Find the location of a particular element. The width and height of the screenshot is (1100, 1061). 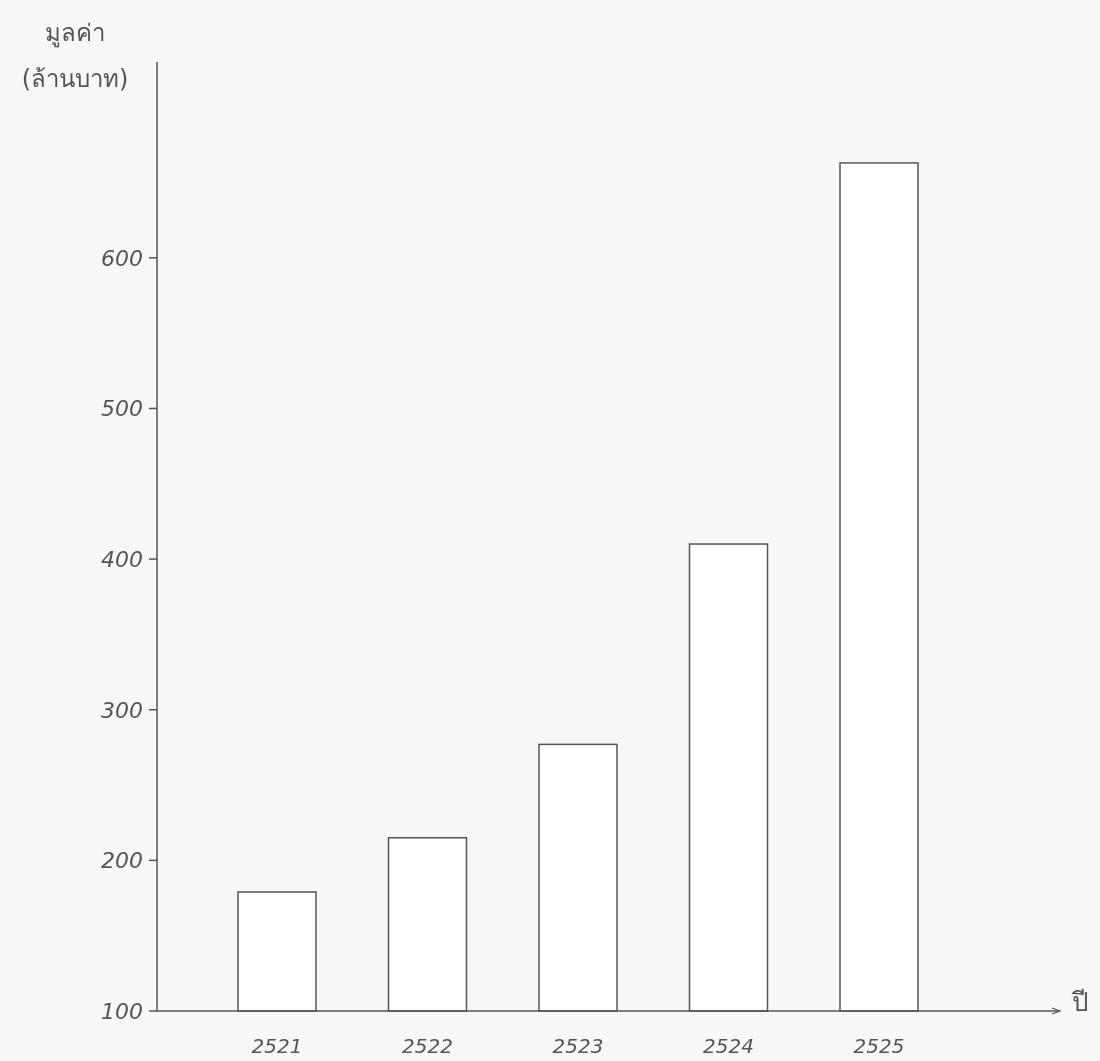

y-tick-label: 300 is located at coordinates (122, 710).